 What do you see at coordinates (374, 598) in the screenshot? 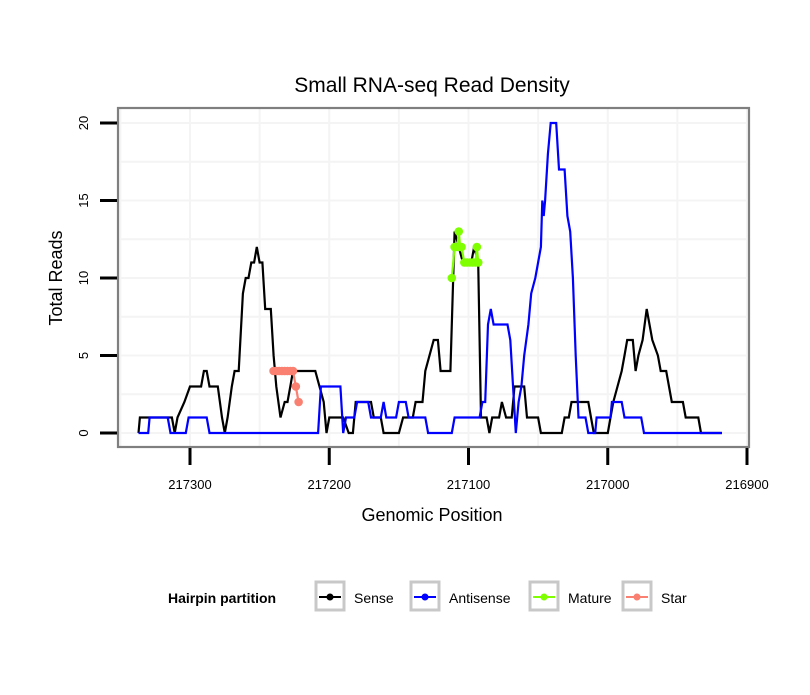
I see `legend-label: Sense` at bounding box center [374, 598].